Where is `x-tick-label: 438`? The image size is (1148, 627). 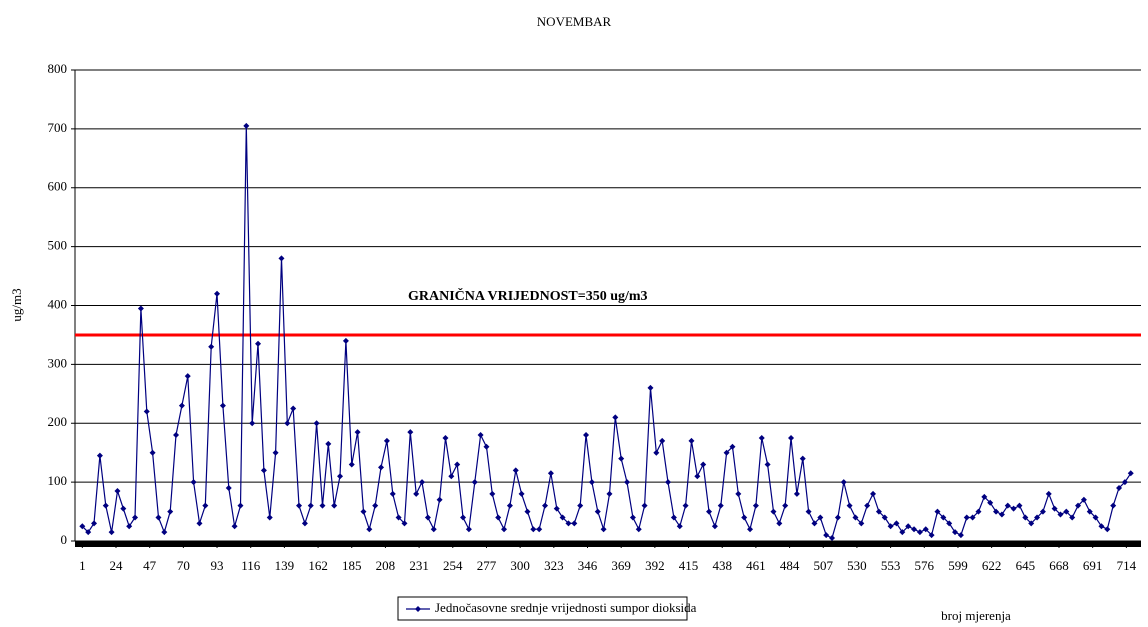
x-tick-label: 438 is located at coordinates (722, 565).